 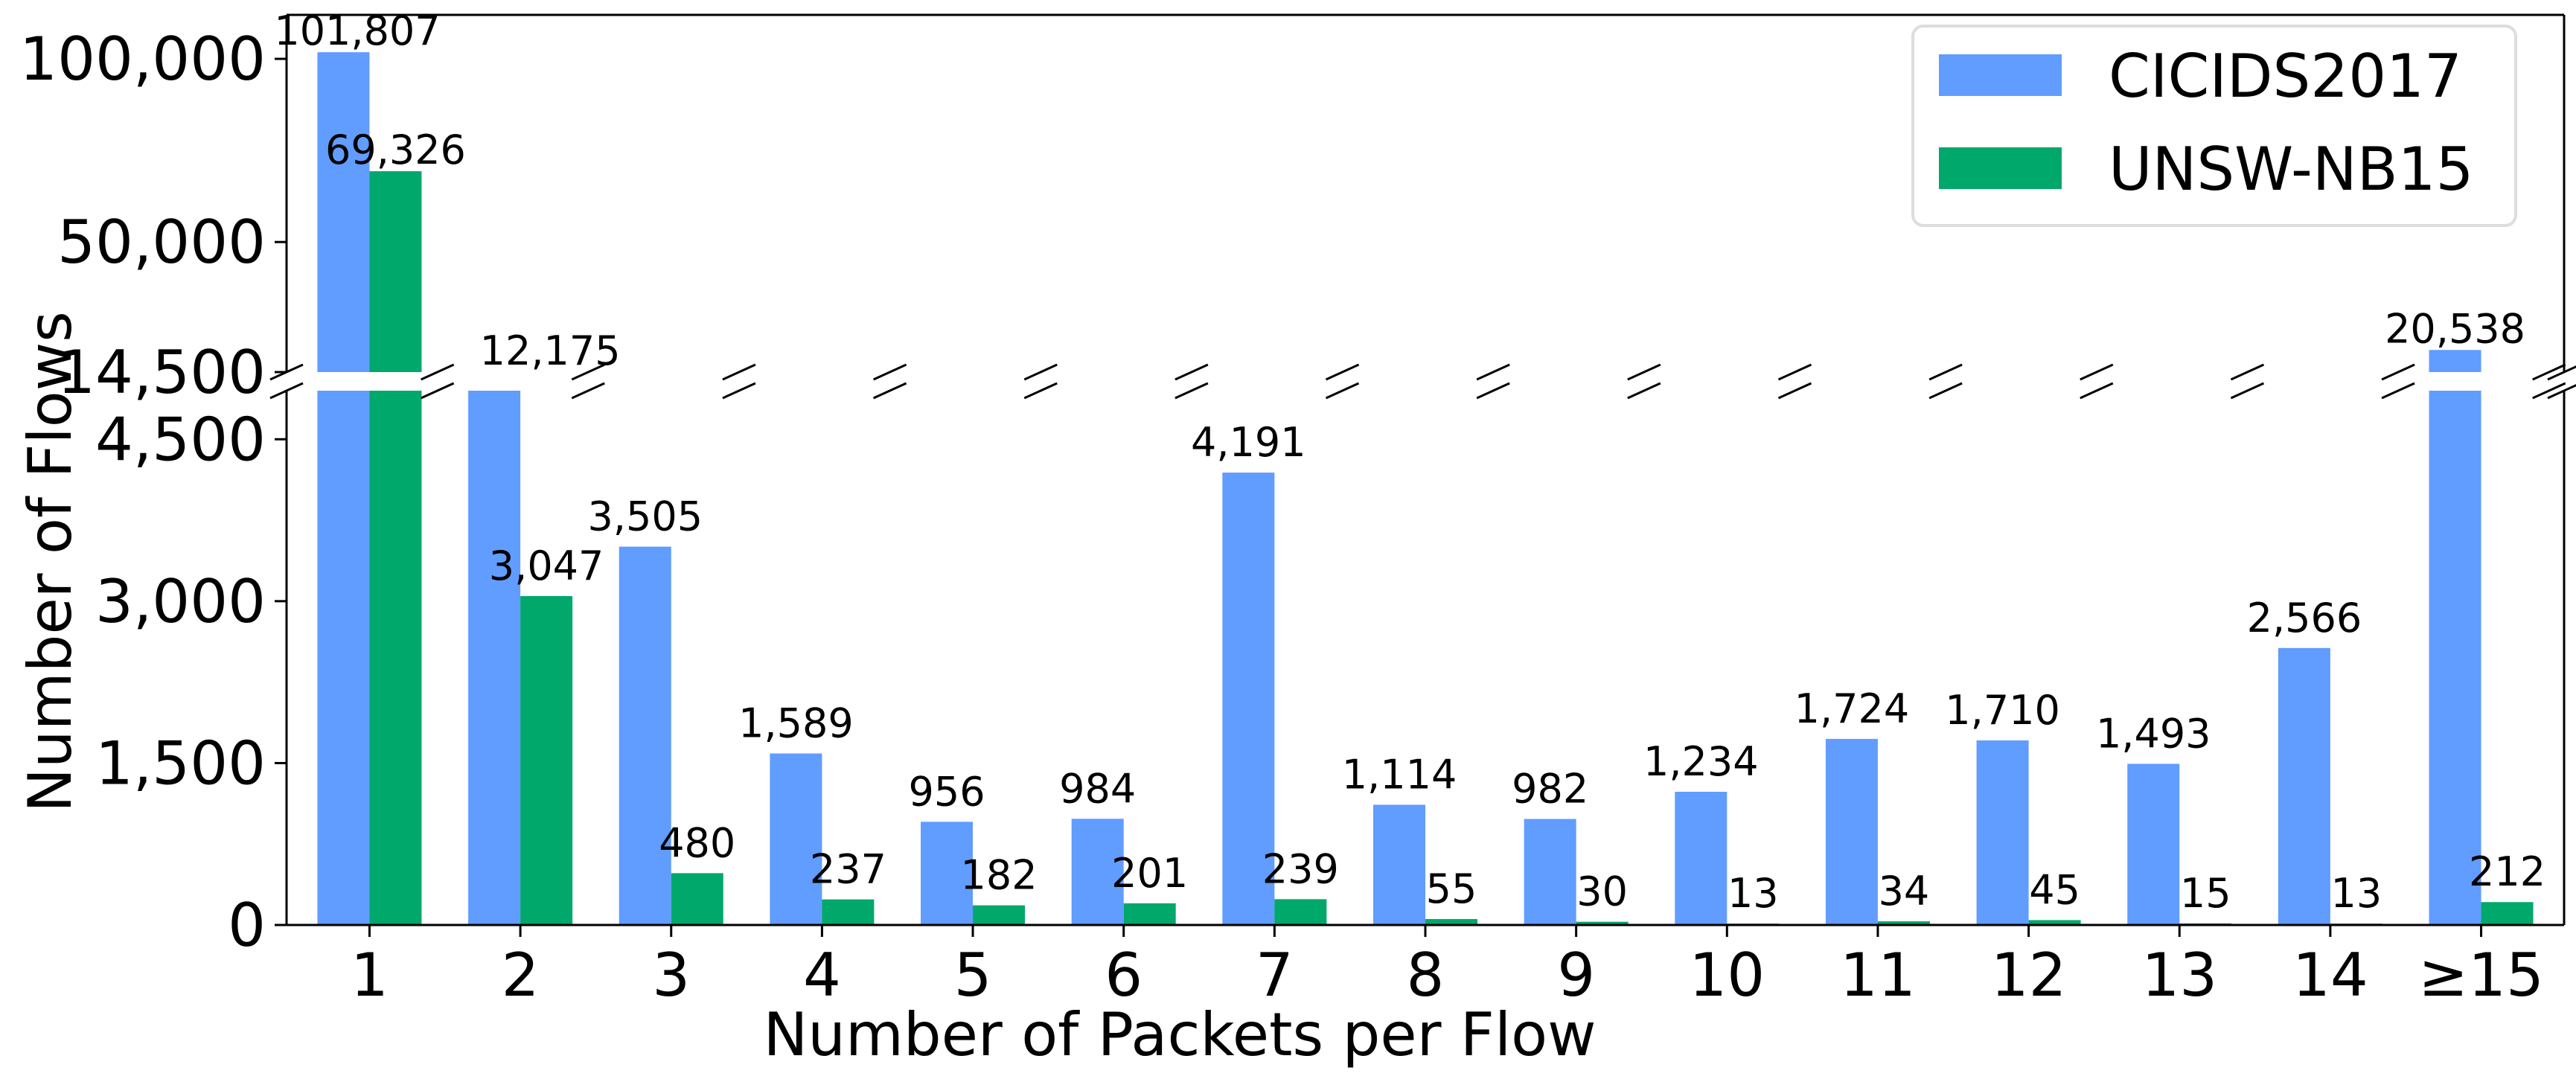 I want to click on unsw-nb15-value-label-4: 237, so click(x=848, y=869).